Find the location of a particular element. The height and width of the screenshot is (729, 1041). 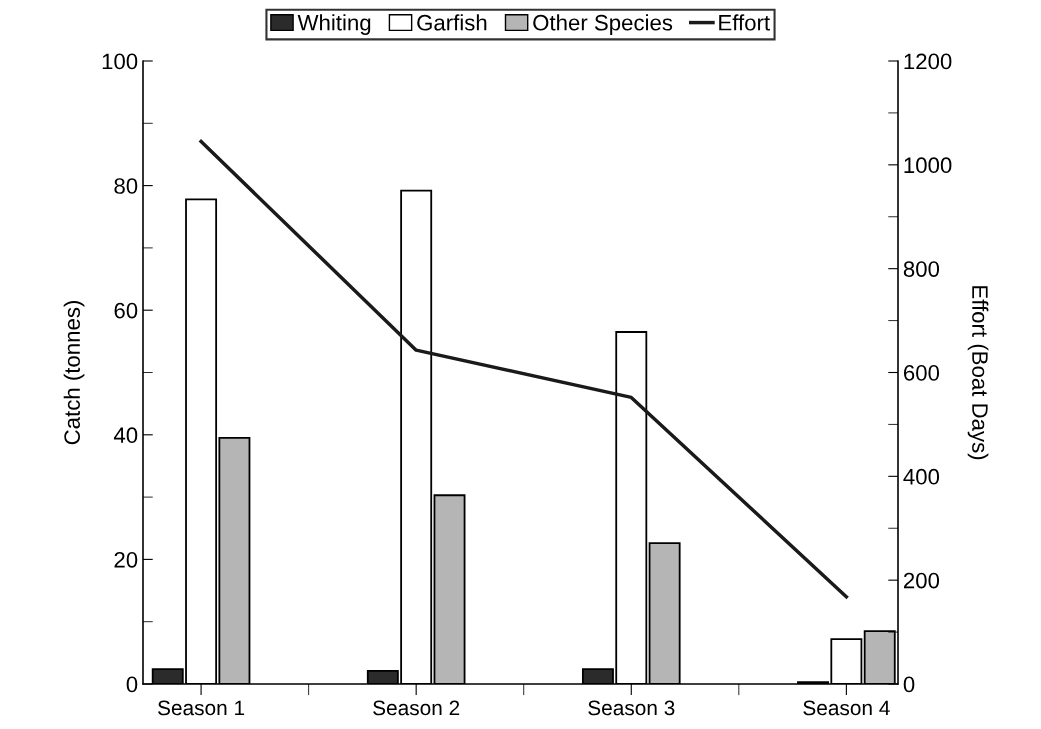

y2-tick-label: 0 is located at coordinates (909, 684).